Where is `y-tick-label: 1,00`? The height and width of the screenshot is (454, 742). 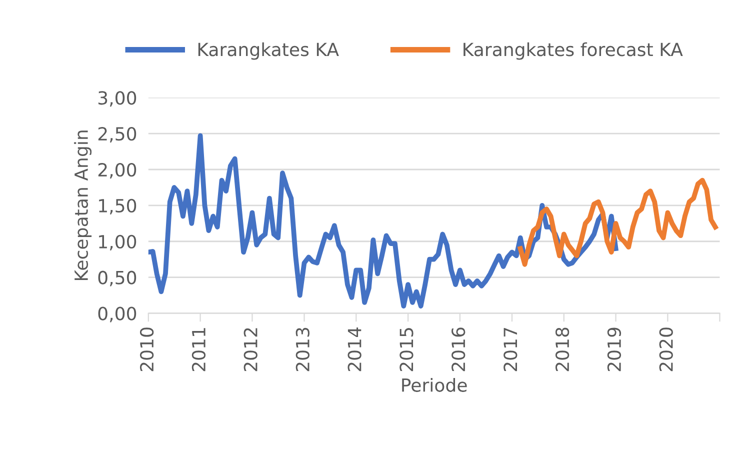
y-tick-label: 1,00 is located at coordinates (117, 242).